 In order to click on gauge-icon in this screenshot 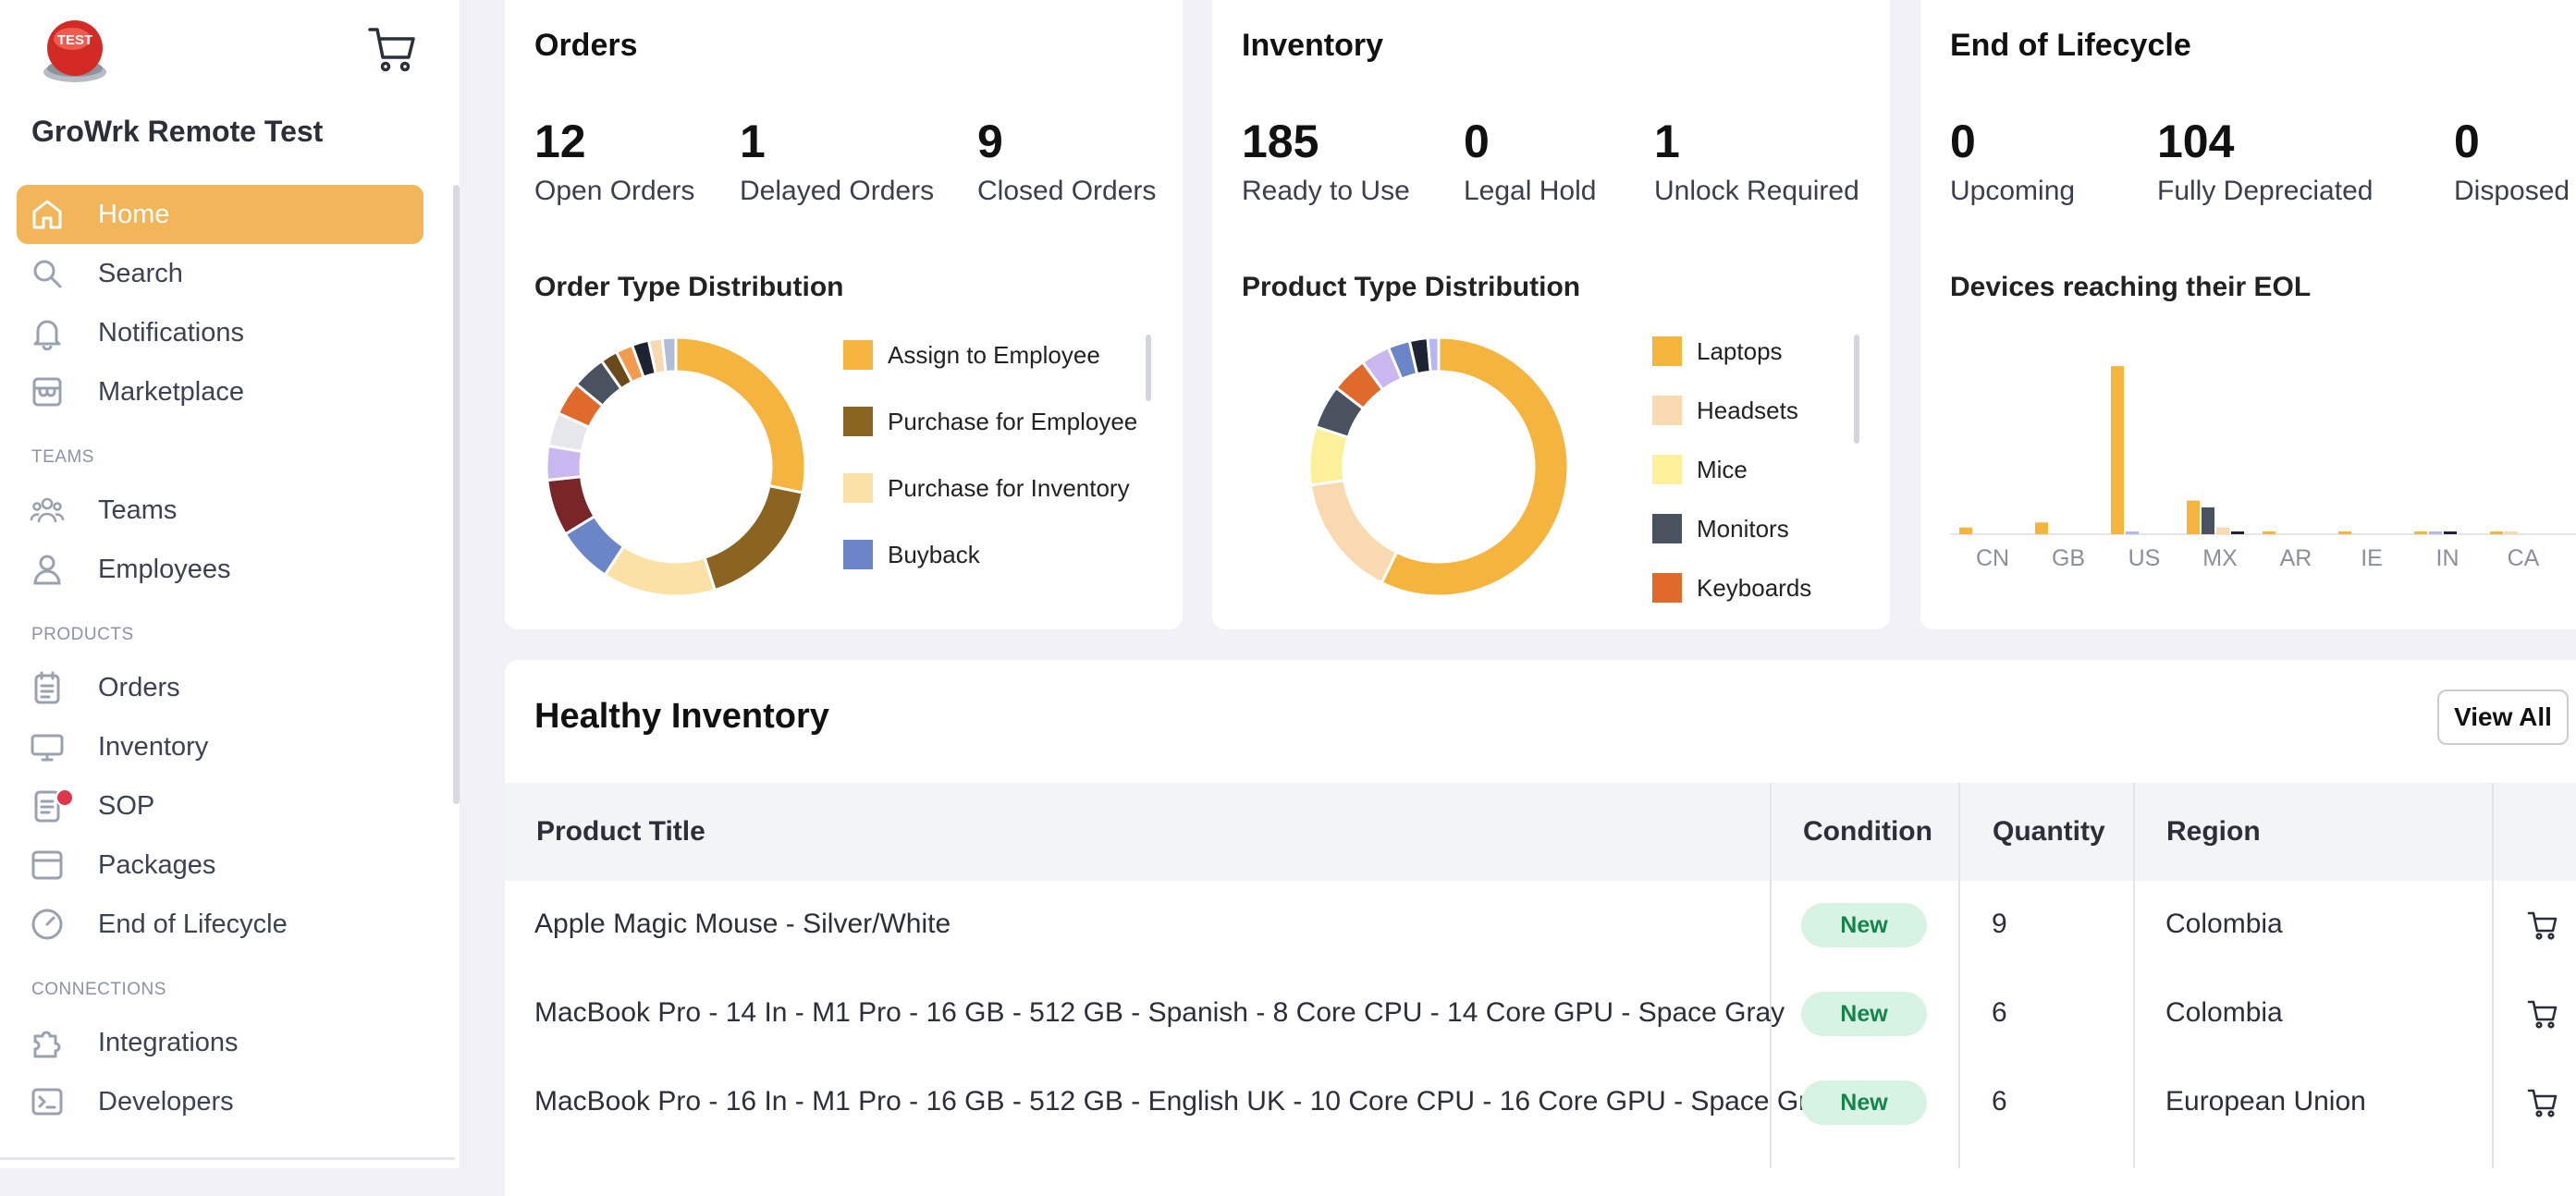, I will do `click(47, 925)`.